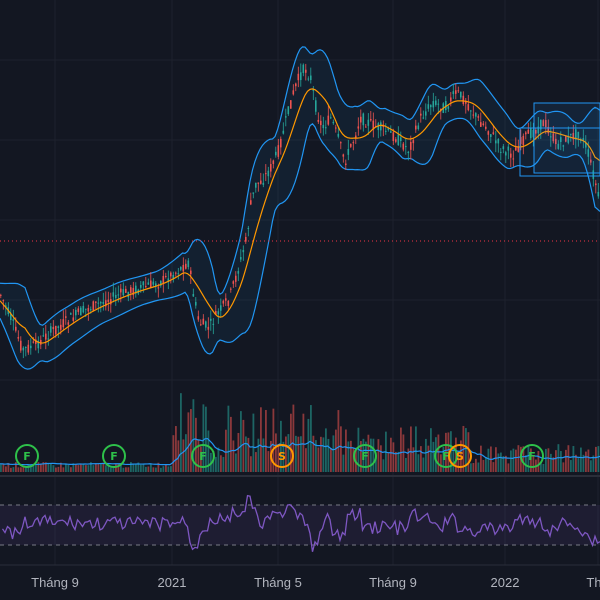 The image size is (600, 600). I want to click on signal-marker-s: S, so click(460, 456).